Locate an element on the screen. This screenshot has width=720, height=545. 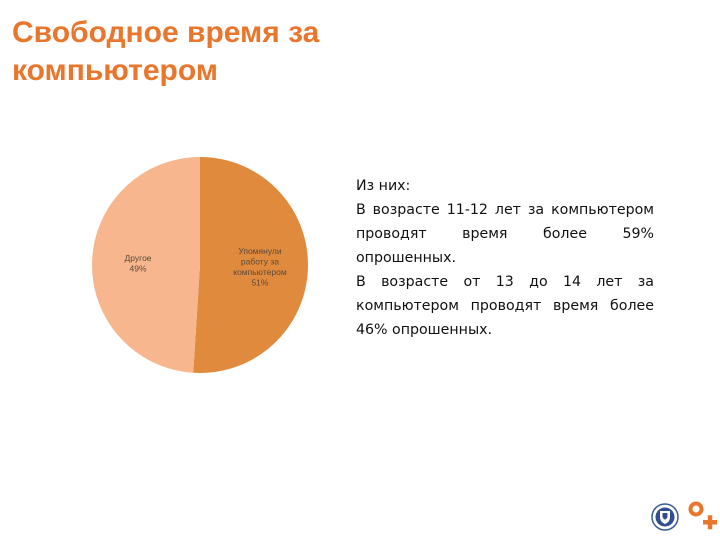
pie-slice-label-1: Другое 49% is located at coordinates (138, 263).